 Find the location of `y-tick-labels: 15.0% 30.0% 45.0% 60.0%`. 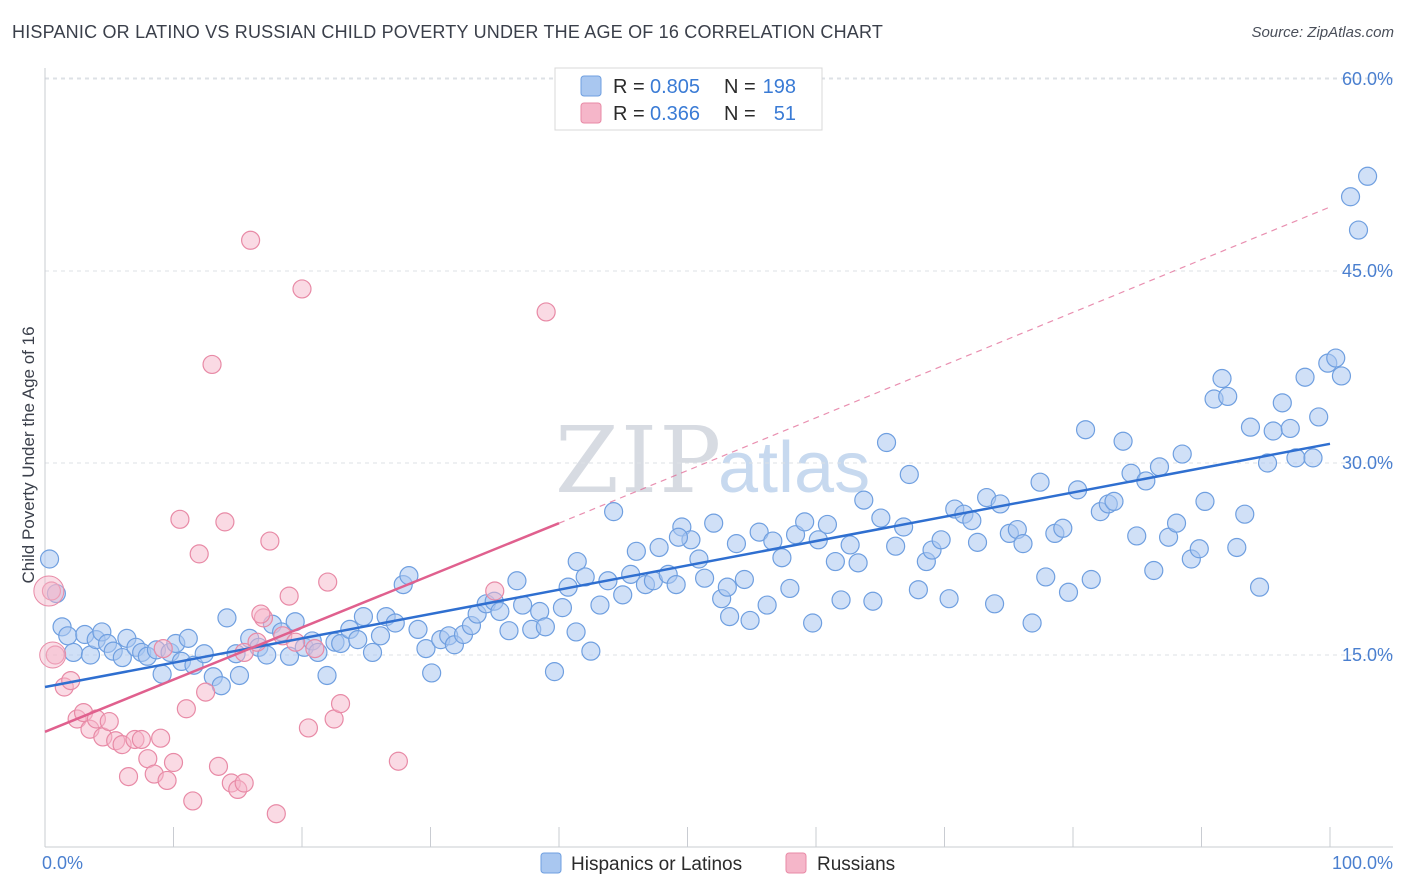

y-tick-labels: 15.0% 30.0% 45.0% 60.0% is located at coordinates (1367, 367).